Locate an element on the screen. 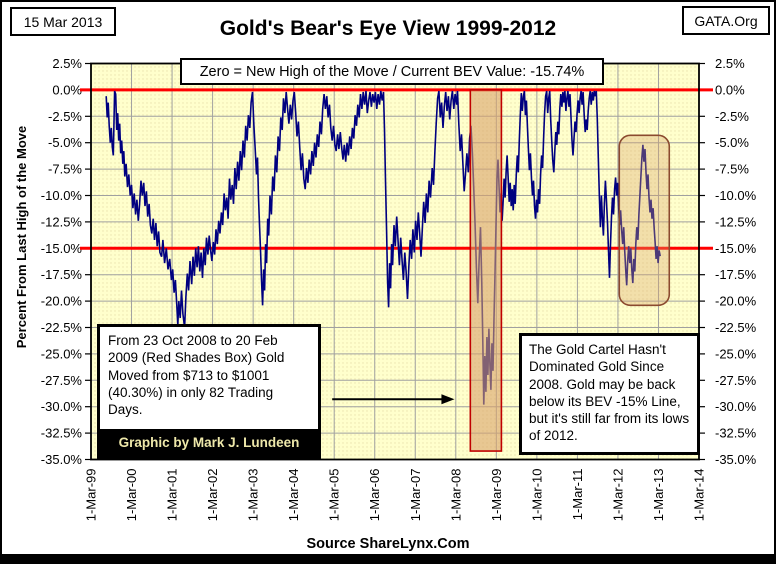 The image size is (776, 564). x-tick-label: 1-Mar-05 is located at coordinates (334, 495).